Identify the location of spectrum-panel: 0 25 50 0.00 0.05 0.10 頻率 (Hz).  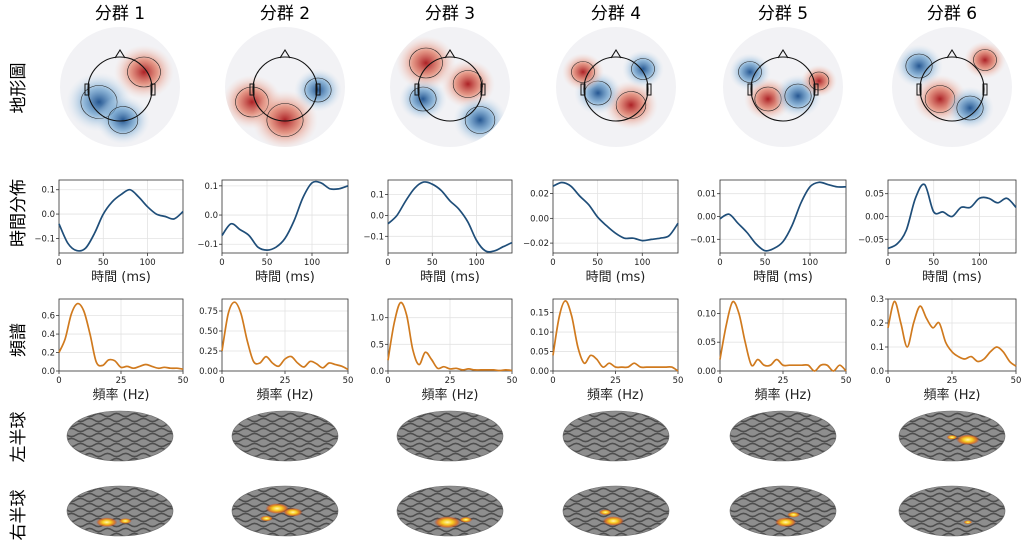
(774, 350).